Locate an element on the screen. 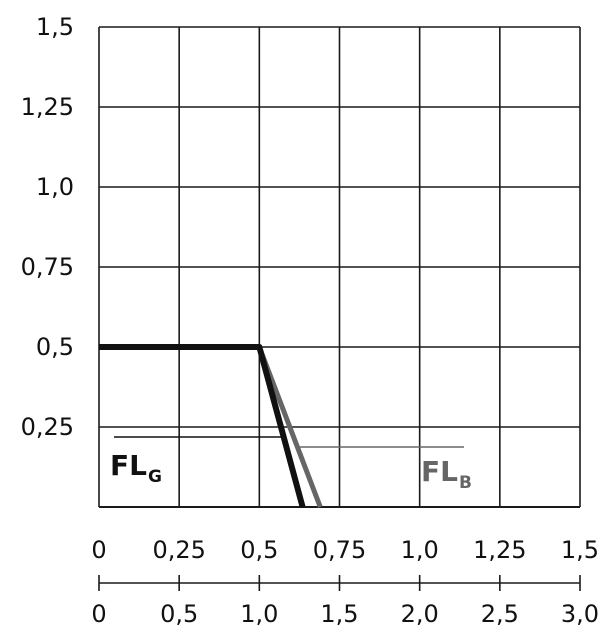  y-tick-label: 1,5 is located at coordinates (55, 27).